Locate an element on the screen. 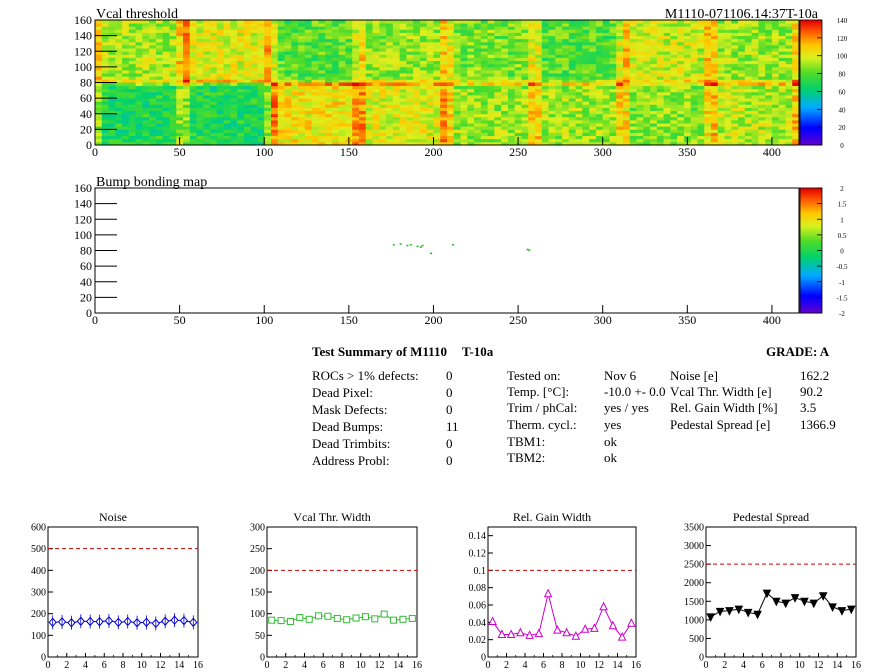 The height and width of the screenshot is (672, 896). summary-value: yes is located at coordinates (613, 424).